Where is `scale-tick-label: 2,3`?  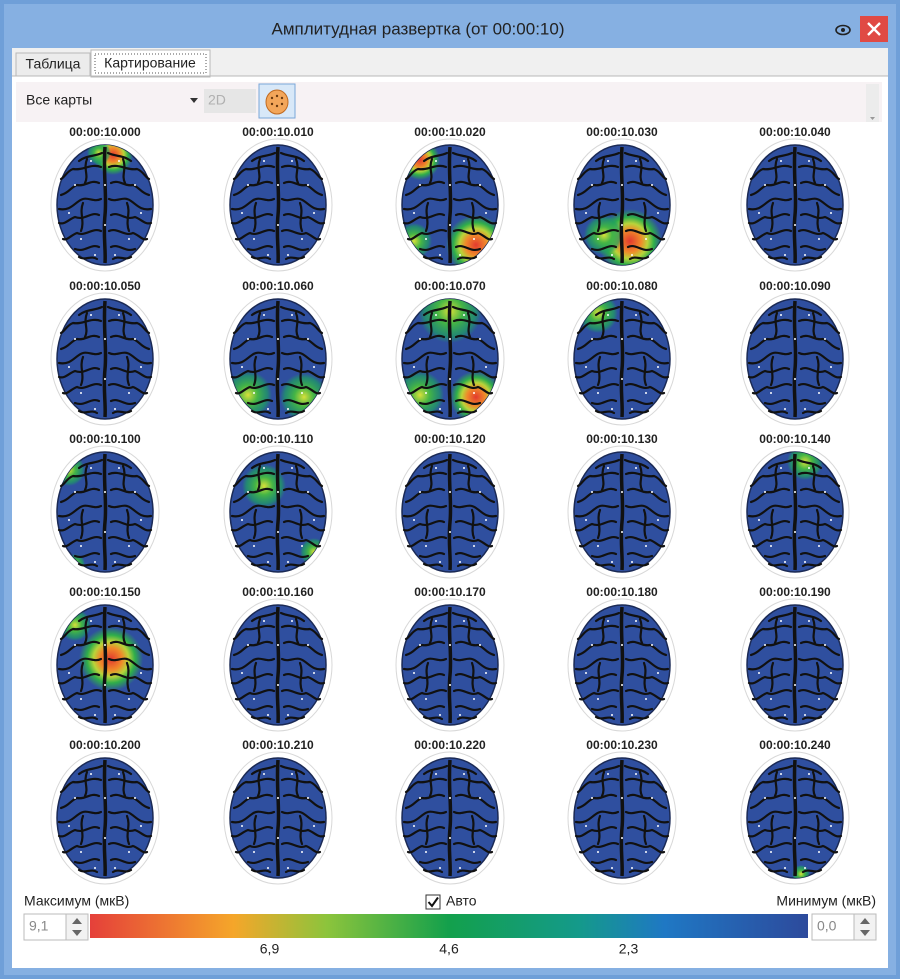 scale-tick-label: 2,3 is located at coordinates (629, 949).